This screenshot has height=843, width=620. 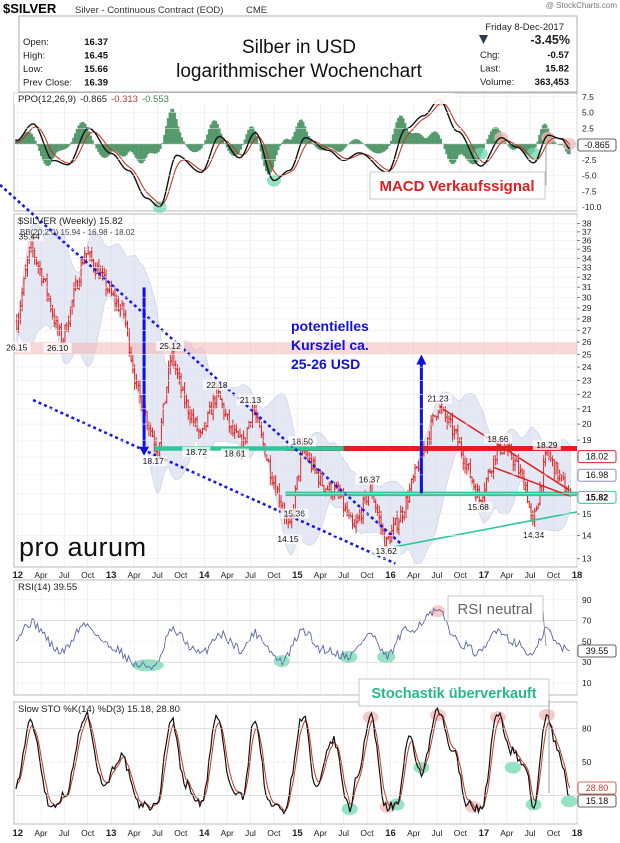 What do you see at coordinates (557, 69) in the screenshot?
I see `quote-value: 15.82` at bounding box center [557, 69].